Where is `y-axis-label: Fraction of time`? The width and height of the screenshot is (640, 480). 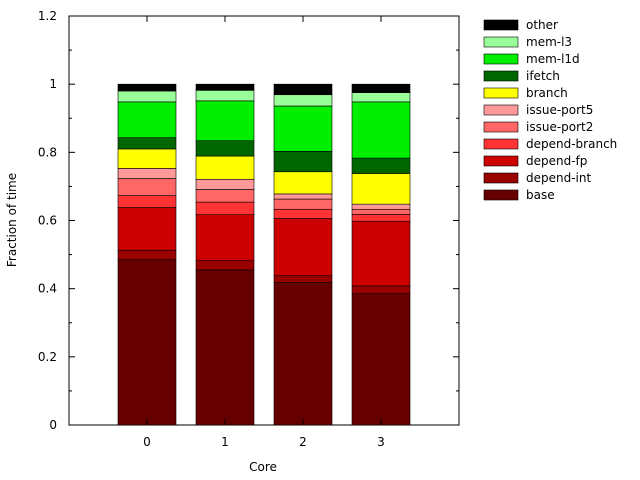
y-axis-label: Fraction of time is located at coordinates (12, 220).